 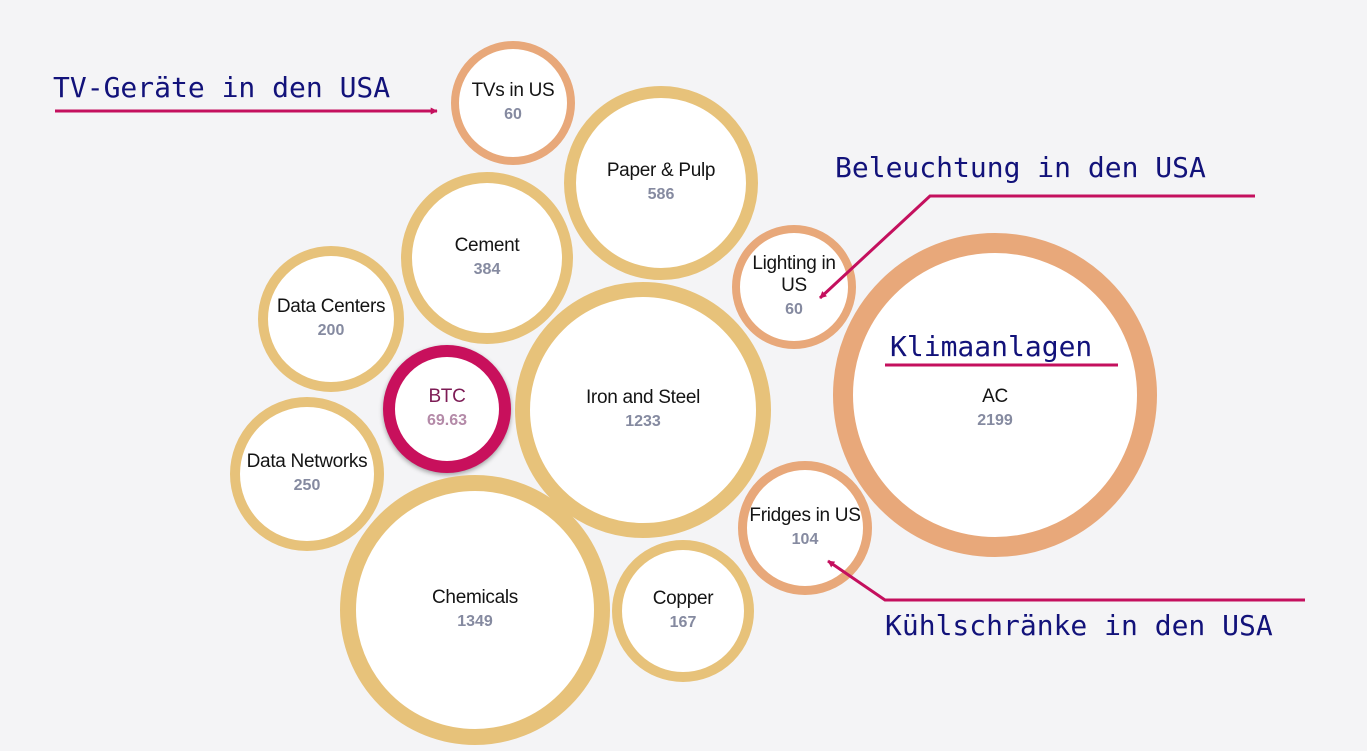 I want to click on bubble-value: 586, so click(x=661, y=194).